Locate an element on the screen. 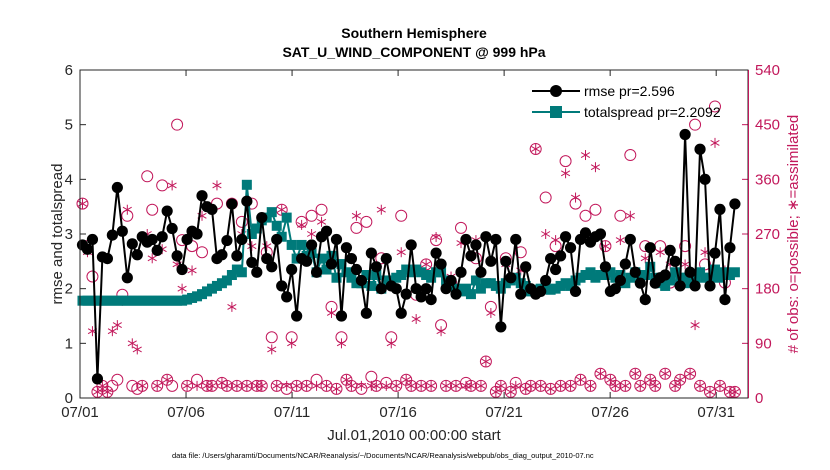 This screenshot has width=830, height=470. y-right-tick-label: 180 is located at coordinates (767, 289).